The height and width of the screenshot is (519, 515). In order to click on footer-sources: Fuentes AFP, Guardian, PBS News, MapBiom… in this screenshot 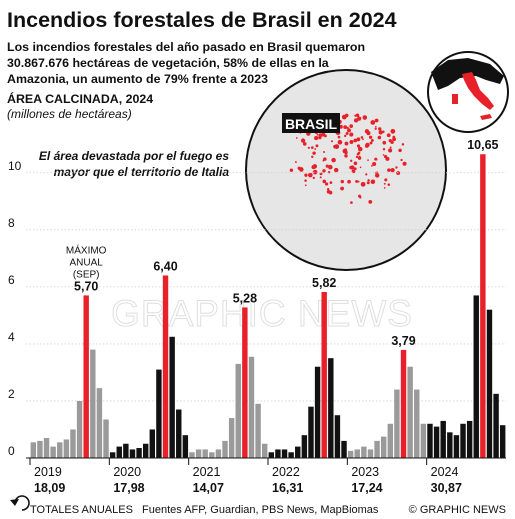, I will do `click(260, 510)`.